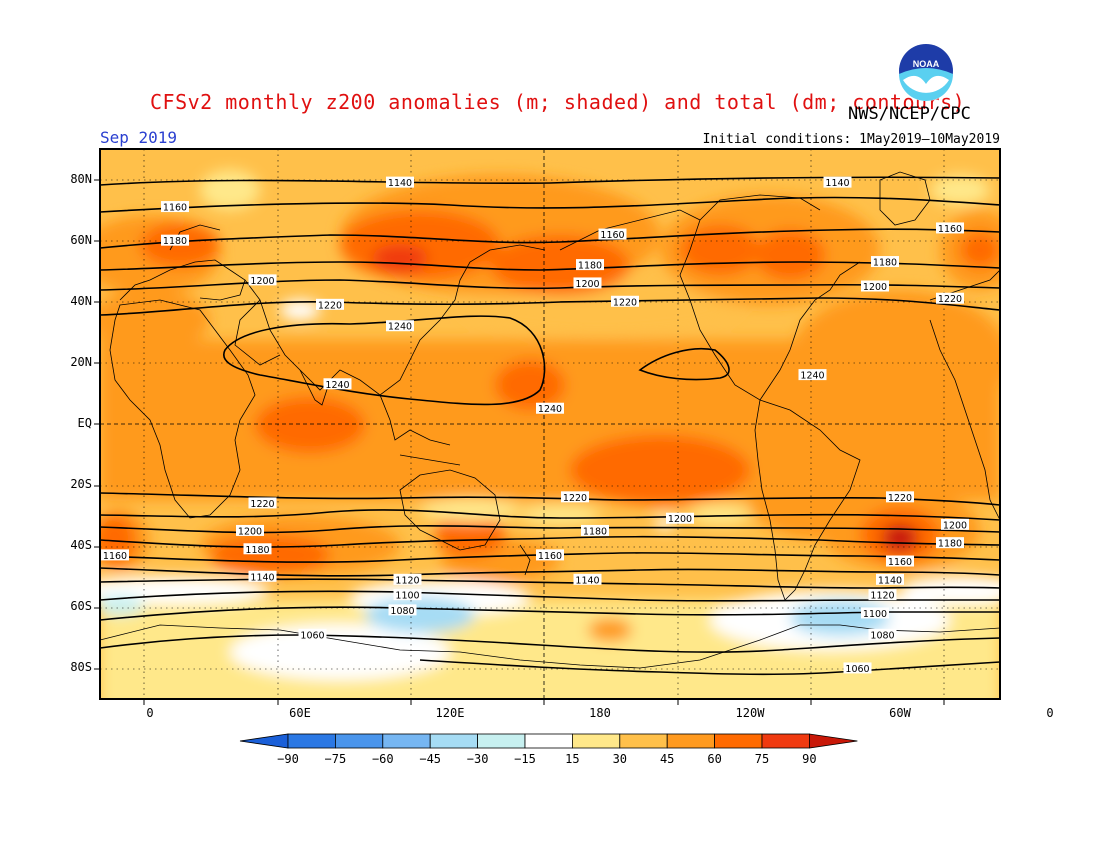  What do you see at coordinates (450, 713) in the screenshot?
I see `lon-label: 120E` at bounding box center [450, 713].